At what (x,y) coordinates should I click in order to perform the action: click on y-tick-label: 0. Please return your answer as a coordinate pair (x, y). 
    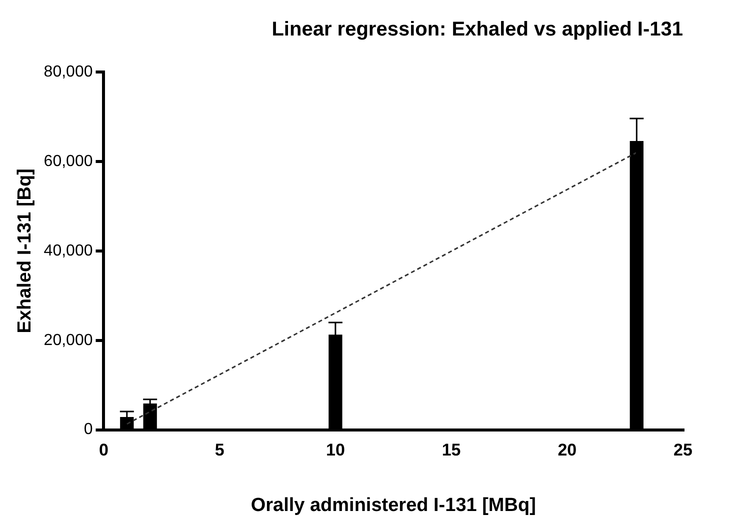
    Looking at the image, I should click on (88, 429).